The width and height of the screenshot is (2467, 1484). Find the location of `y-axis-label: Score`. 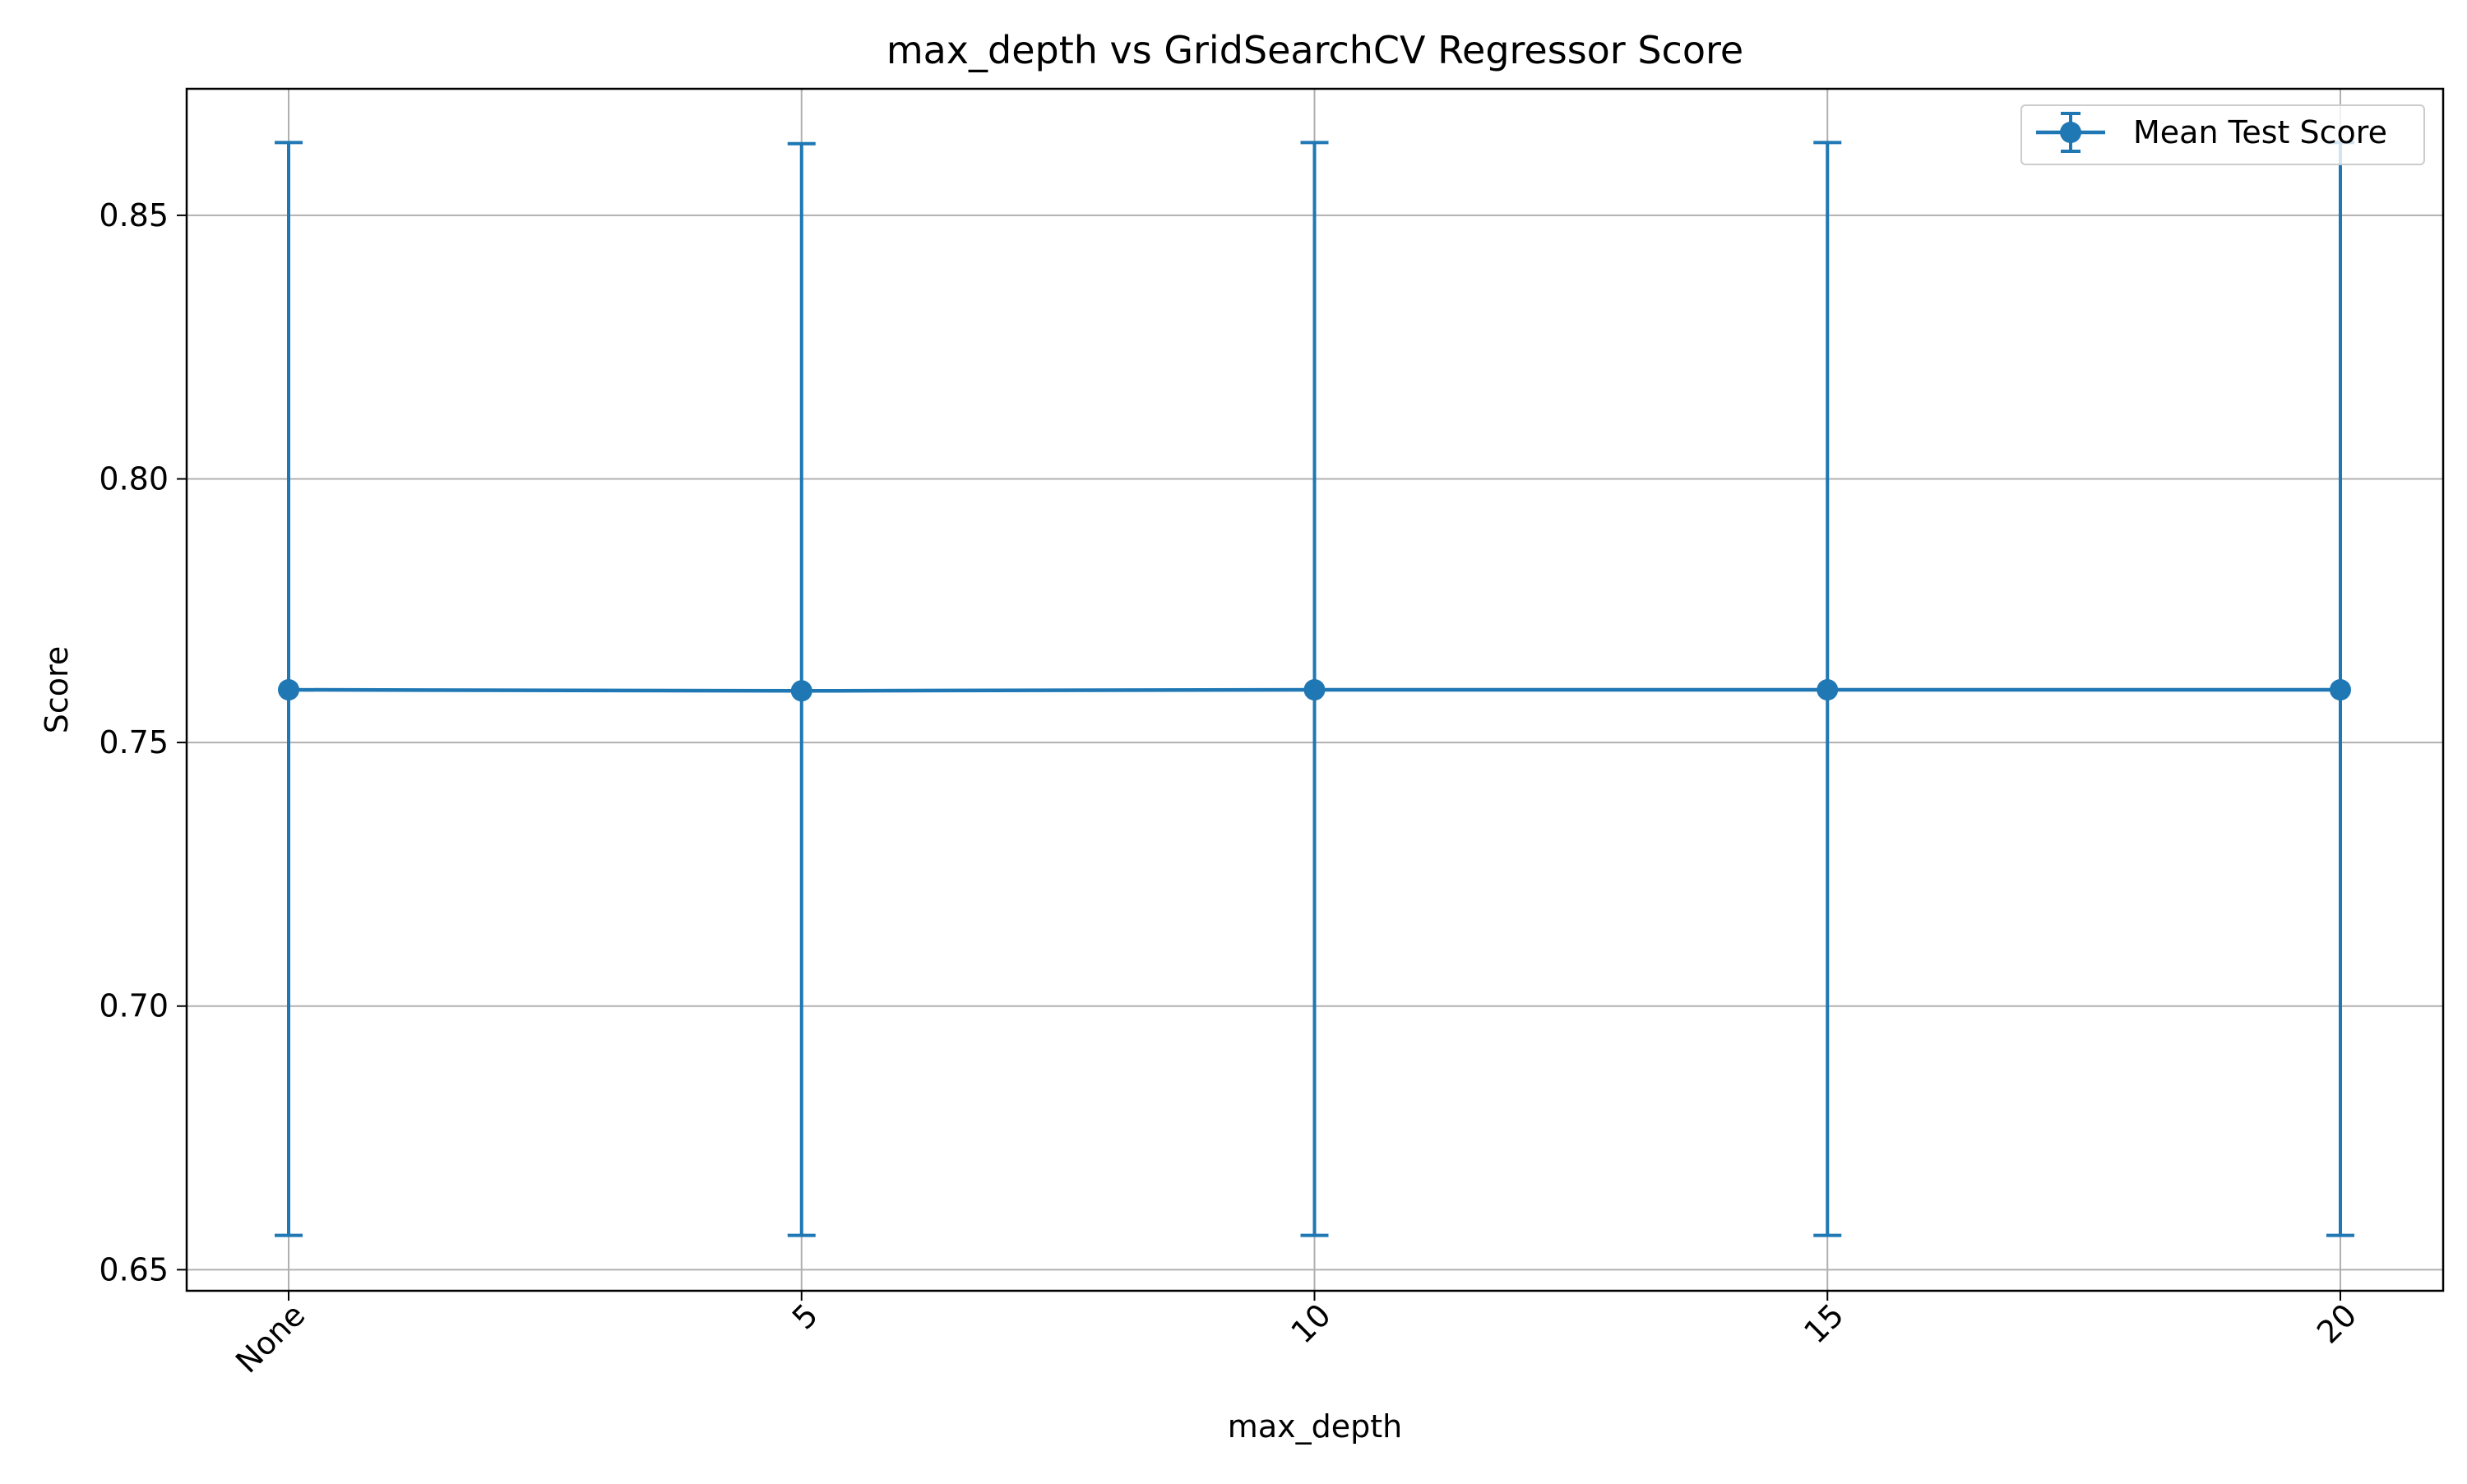

y-axis-label: Score is located at coordinates (57, 689).